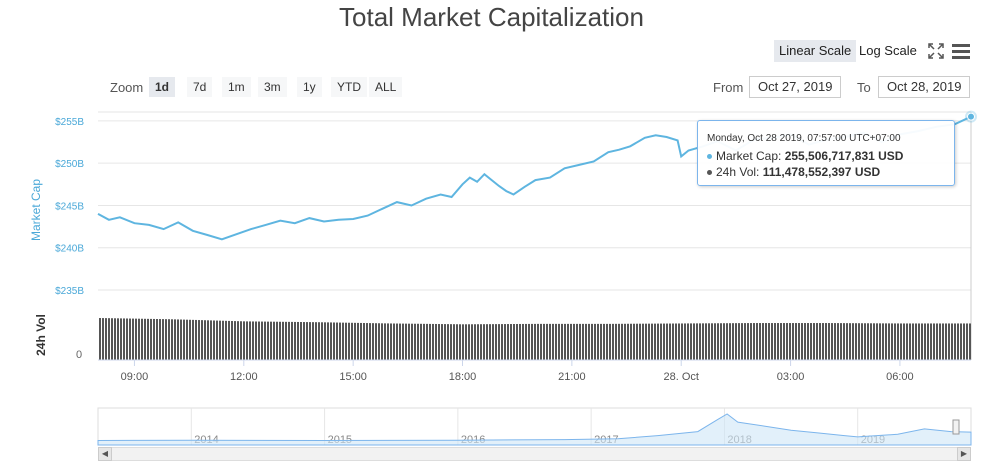 This screenshot has width=983, height=475. Describe the element at coordinates (815, 51) in the screenshot. I see `linear-scale-button: Linear Scale` at that location.